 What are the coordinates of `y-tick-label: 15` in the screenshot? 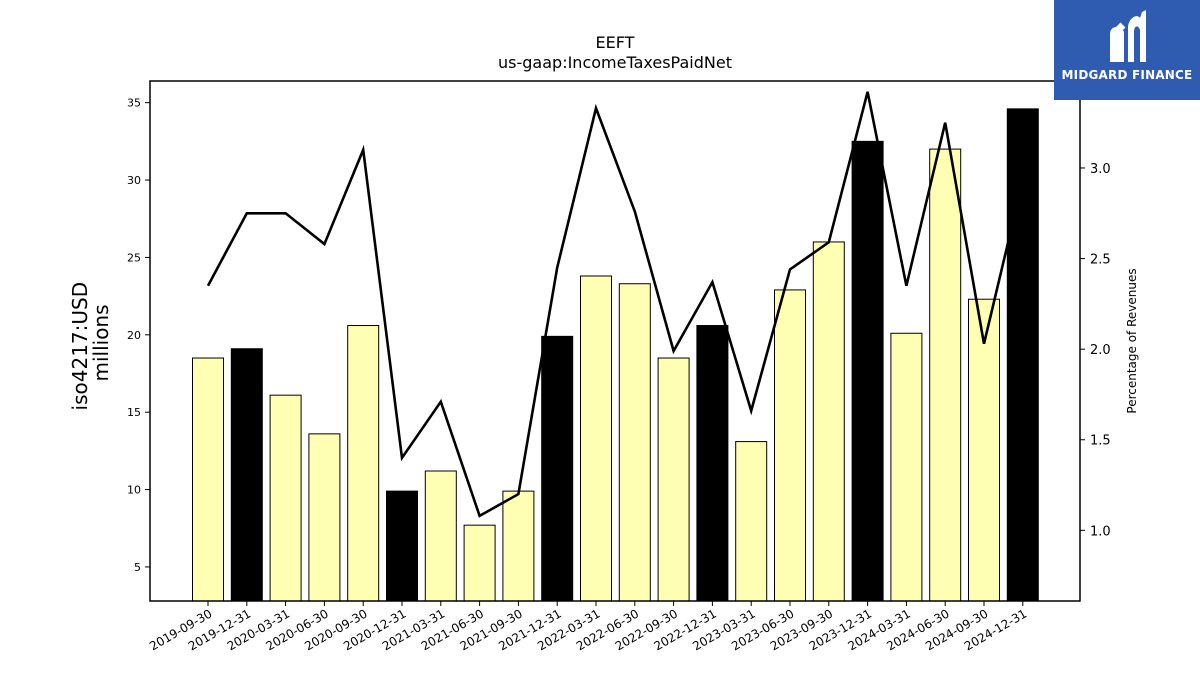 It's located at (134, 412).